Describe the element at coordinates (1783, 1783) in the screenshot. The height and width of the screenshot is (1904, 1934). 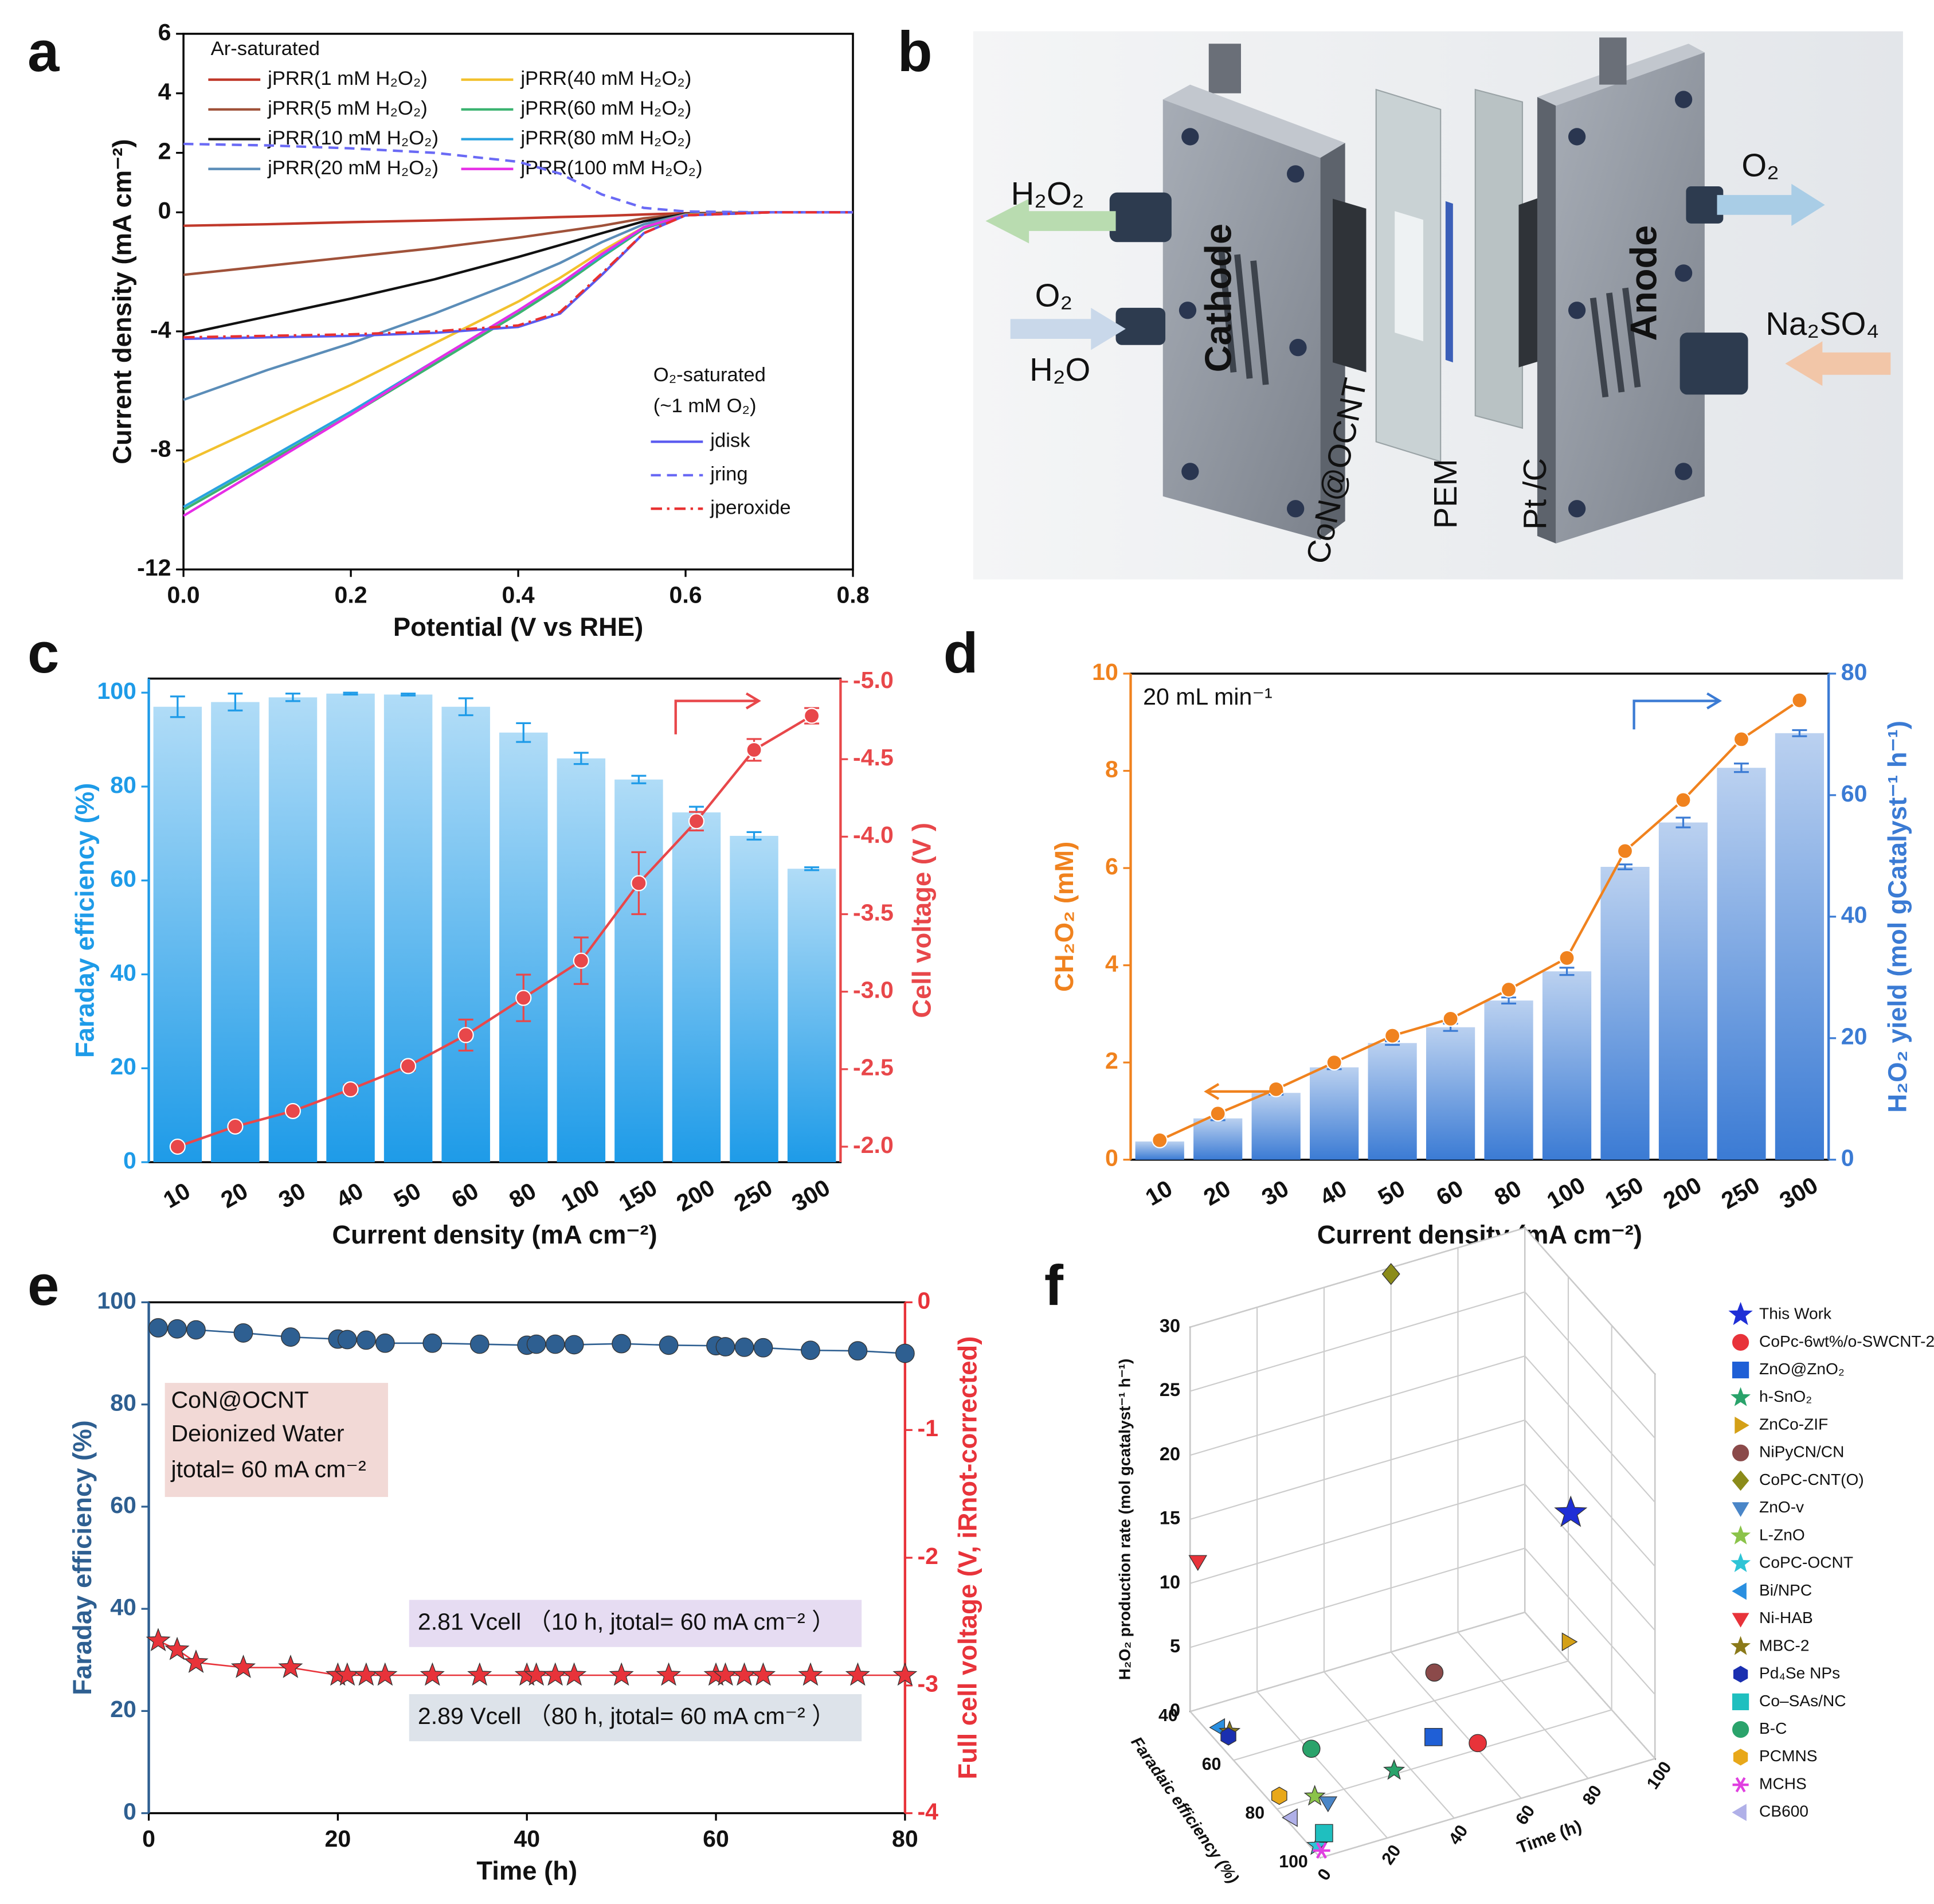
I see `legend-label: MCHS` at that location.